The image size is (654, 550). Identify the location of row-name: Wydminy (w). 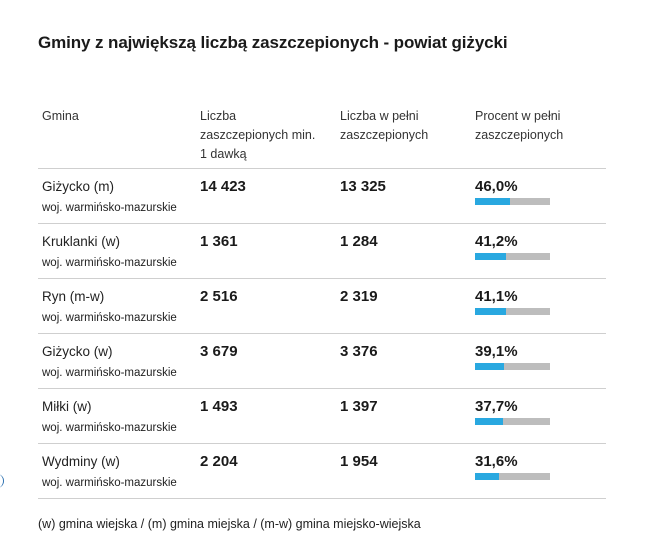
(81, 461).